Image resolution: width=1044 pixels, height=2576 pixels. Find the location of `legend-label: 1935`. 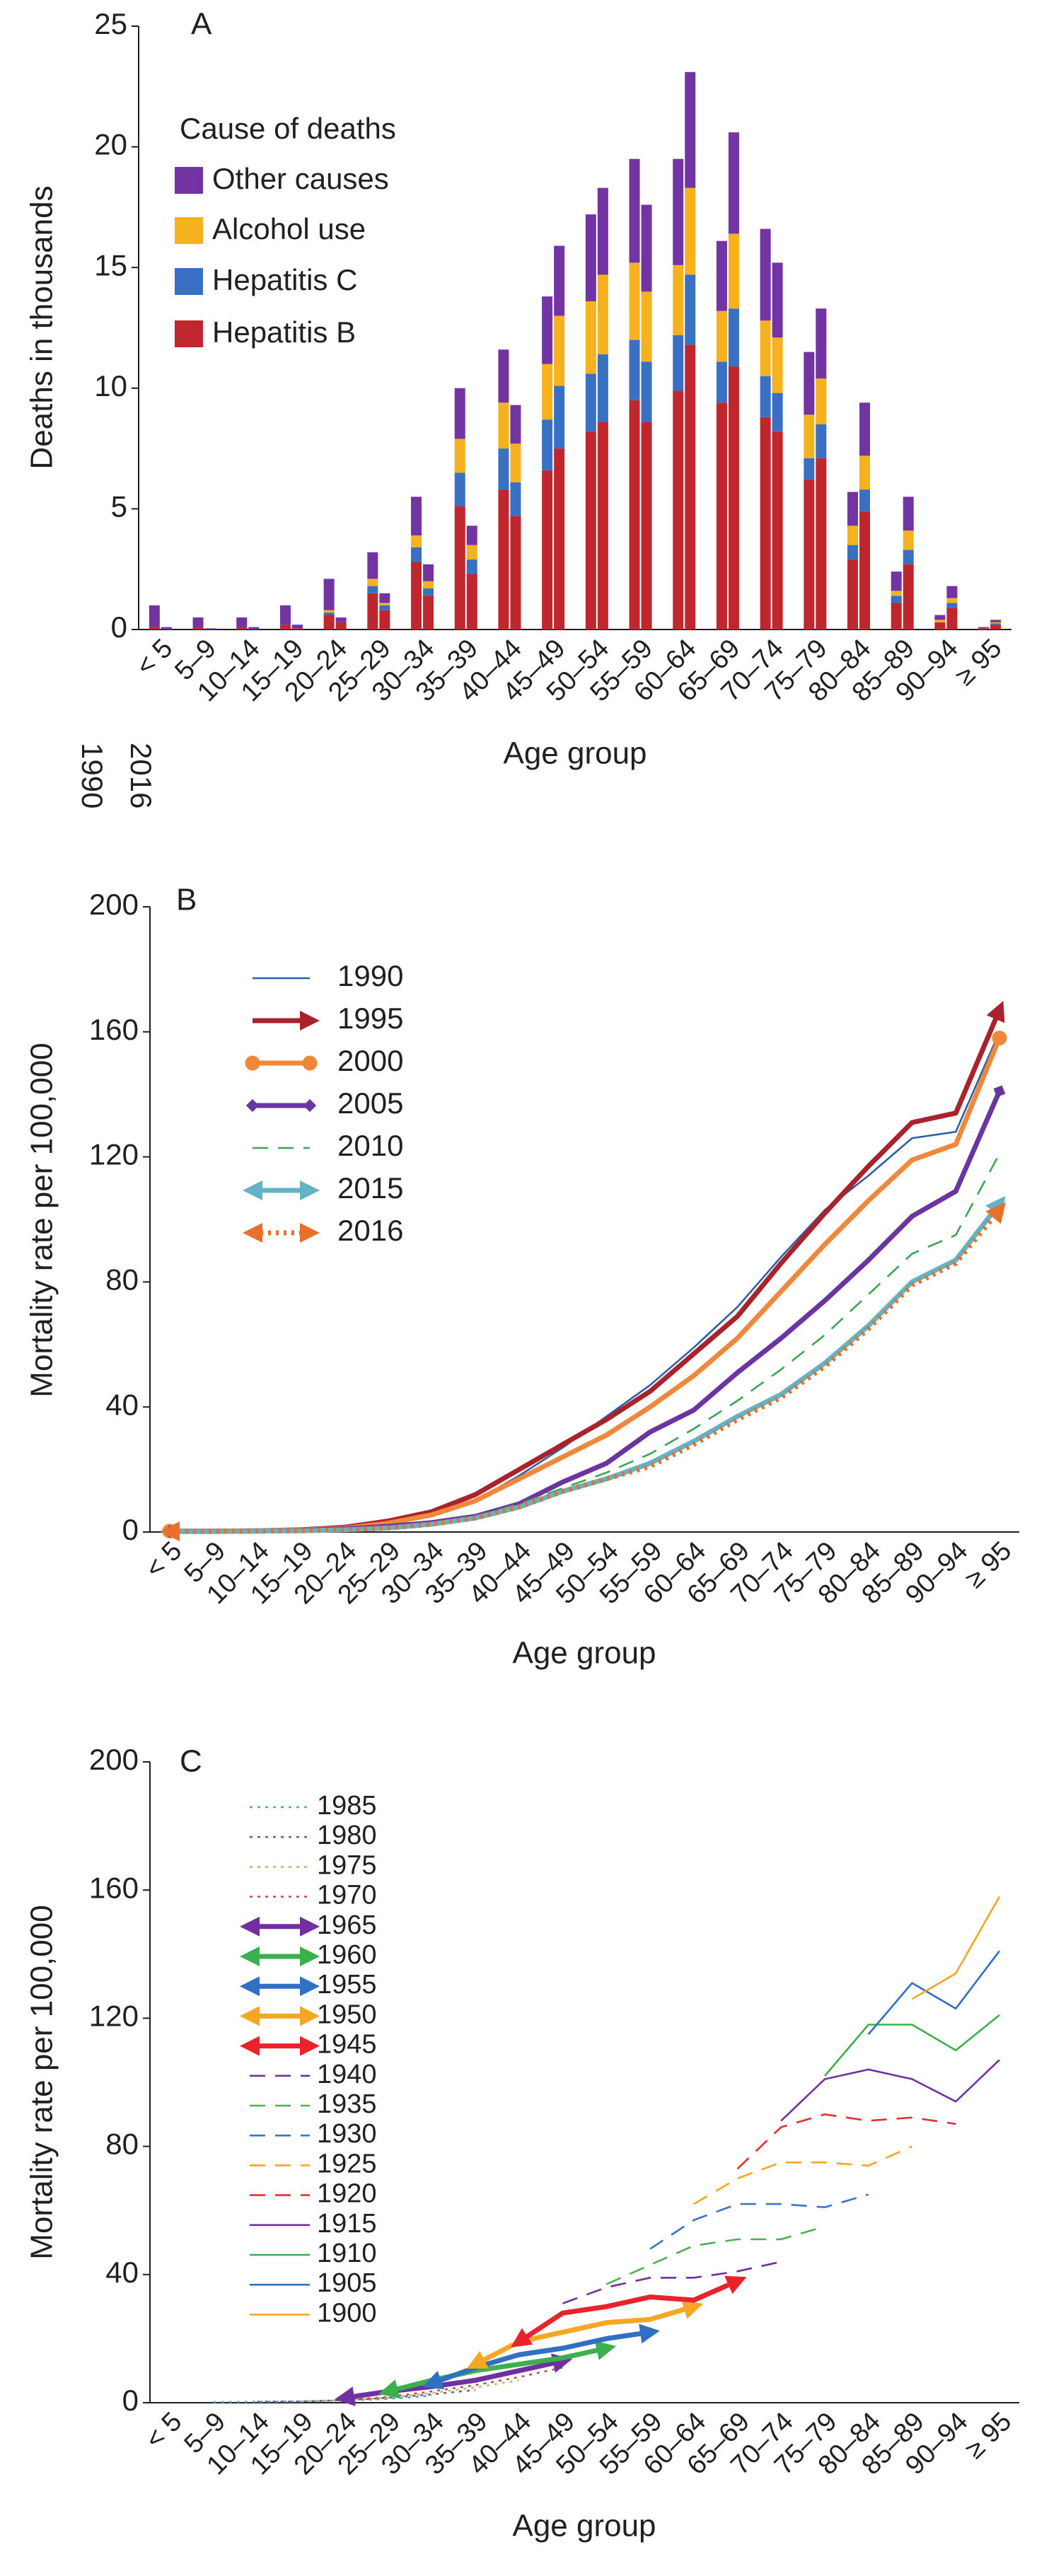

legend-label: 1935 is located at coordinates (347, 2104).